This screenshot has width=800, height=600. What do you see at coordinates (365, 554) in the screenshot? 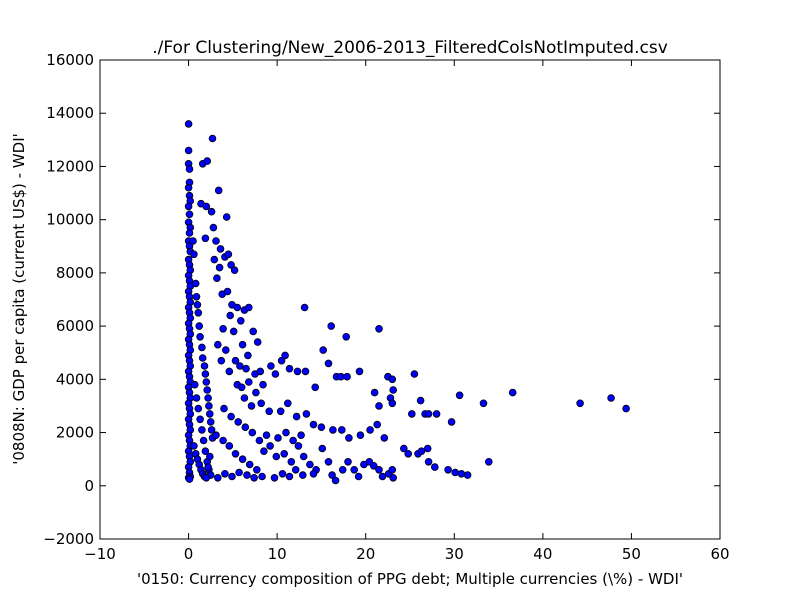
I see `x-tick-label: 20` at bounding box center [365, 554].